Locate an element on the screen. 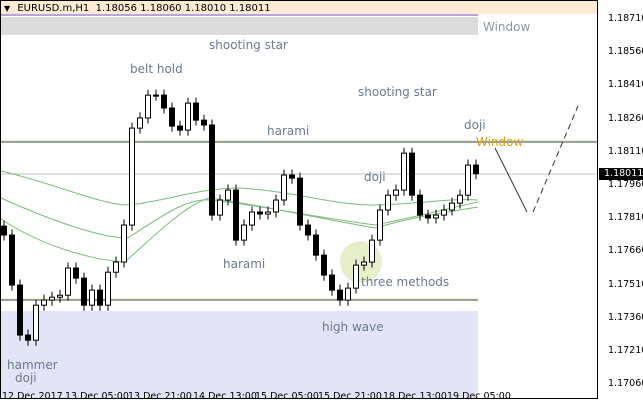 Image resolution: width=643 pixels, height=406 pixels. label-doji-1: doji is located at coordinates (375, 177).